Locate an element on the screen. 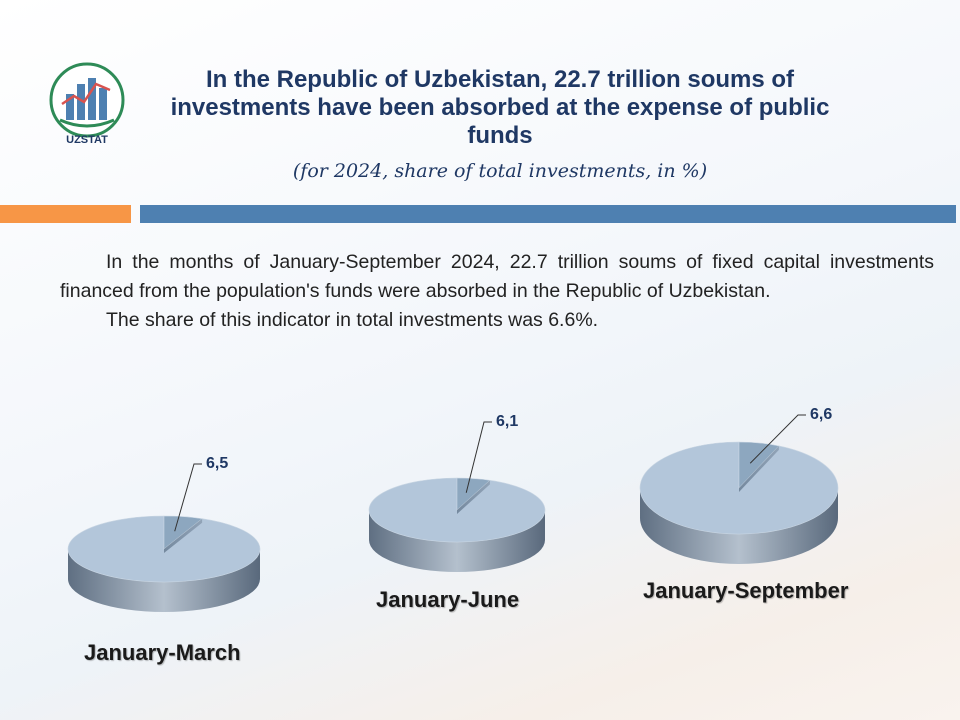 Image resolution: width=960 pixels, height=720 pixels. pie-slice-other is located at coordinates (164, 549).